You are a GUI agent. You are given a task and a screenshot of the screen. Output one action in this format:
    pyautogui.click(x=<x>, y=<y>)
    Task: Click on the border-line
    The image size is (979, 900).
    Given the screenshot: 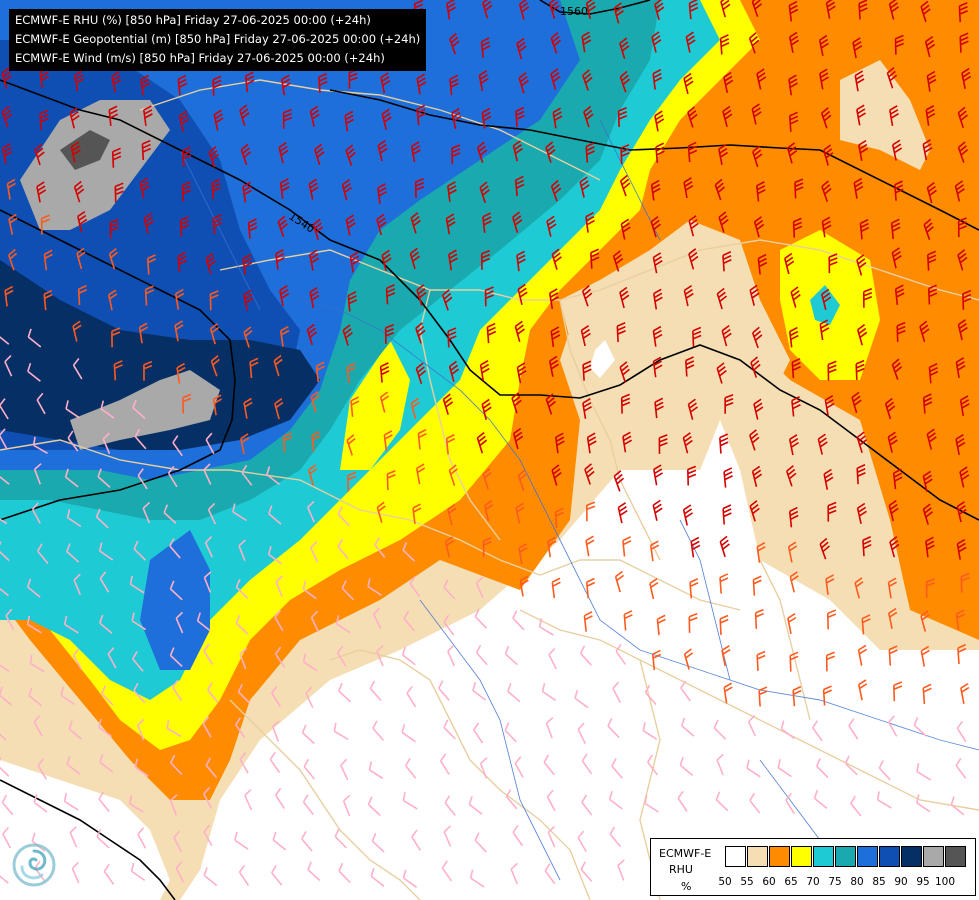 What is the action you would take?
    pyautogui.click(x=749, y=710)
    